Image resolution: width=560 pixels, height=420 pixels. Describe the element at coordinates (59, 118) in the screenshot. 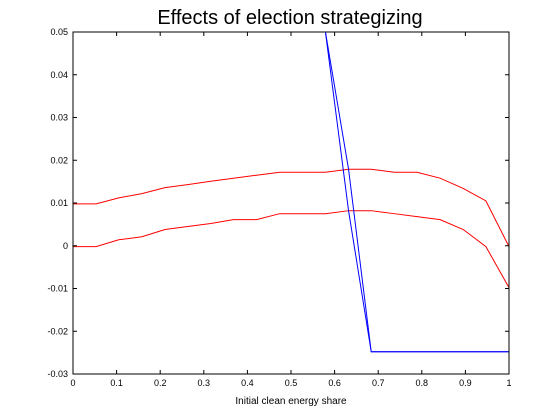

I see `y-tick-label: 0.03` at that location.